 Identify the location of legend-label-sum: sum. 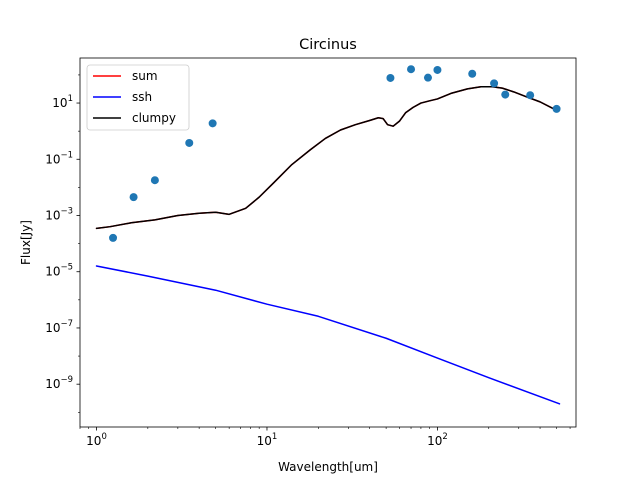
(145, 76).